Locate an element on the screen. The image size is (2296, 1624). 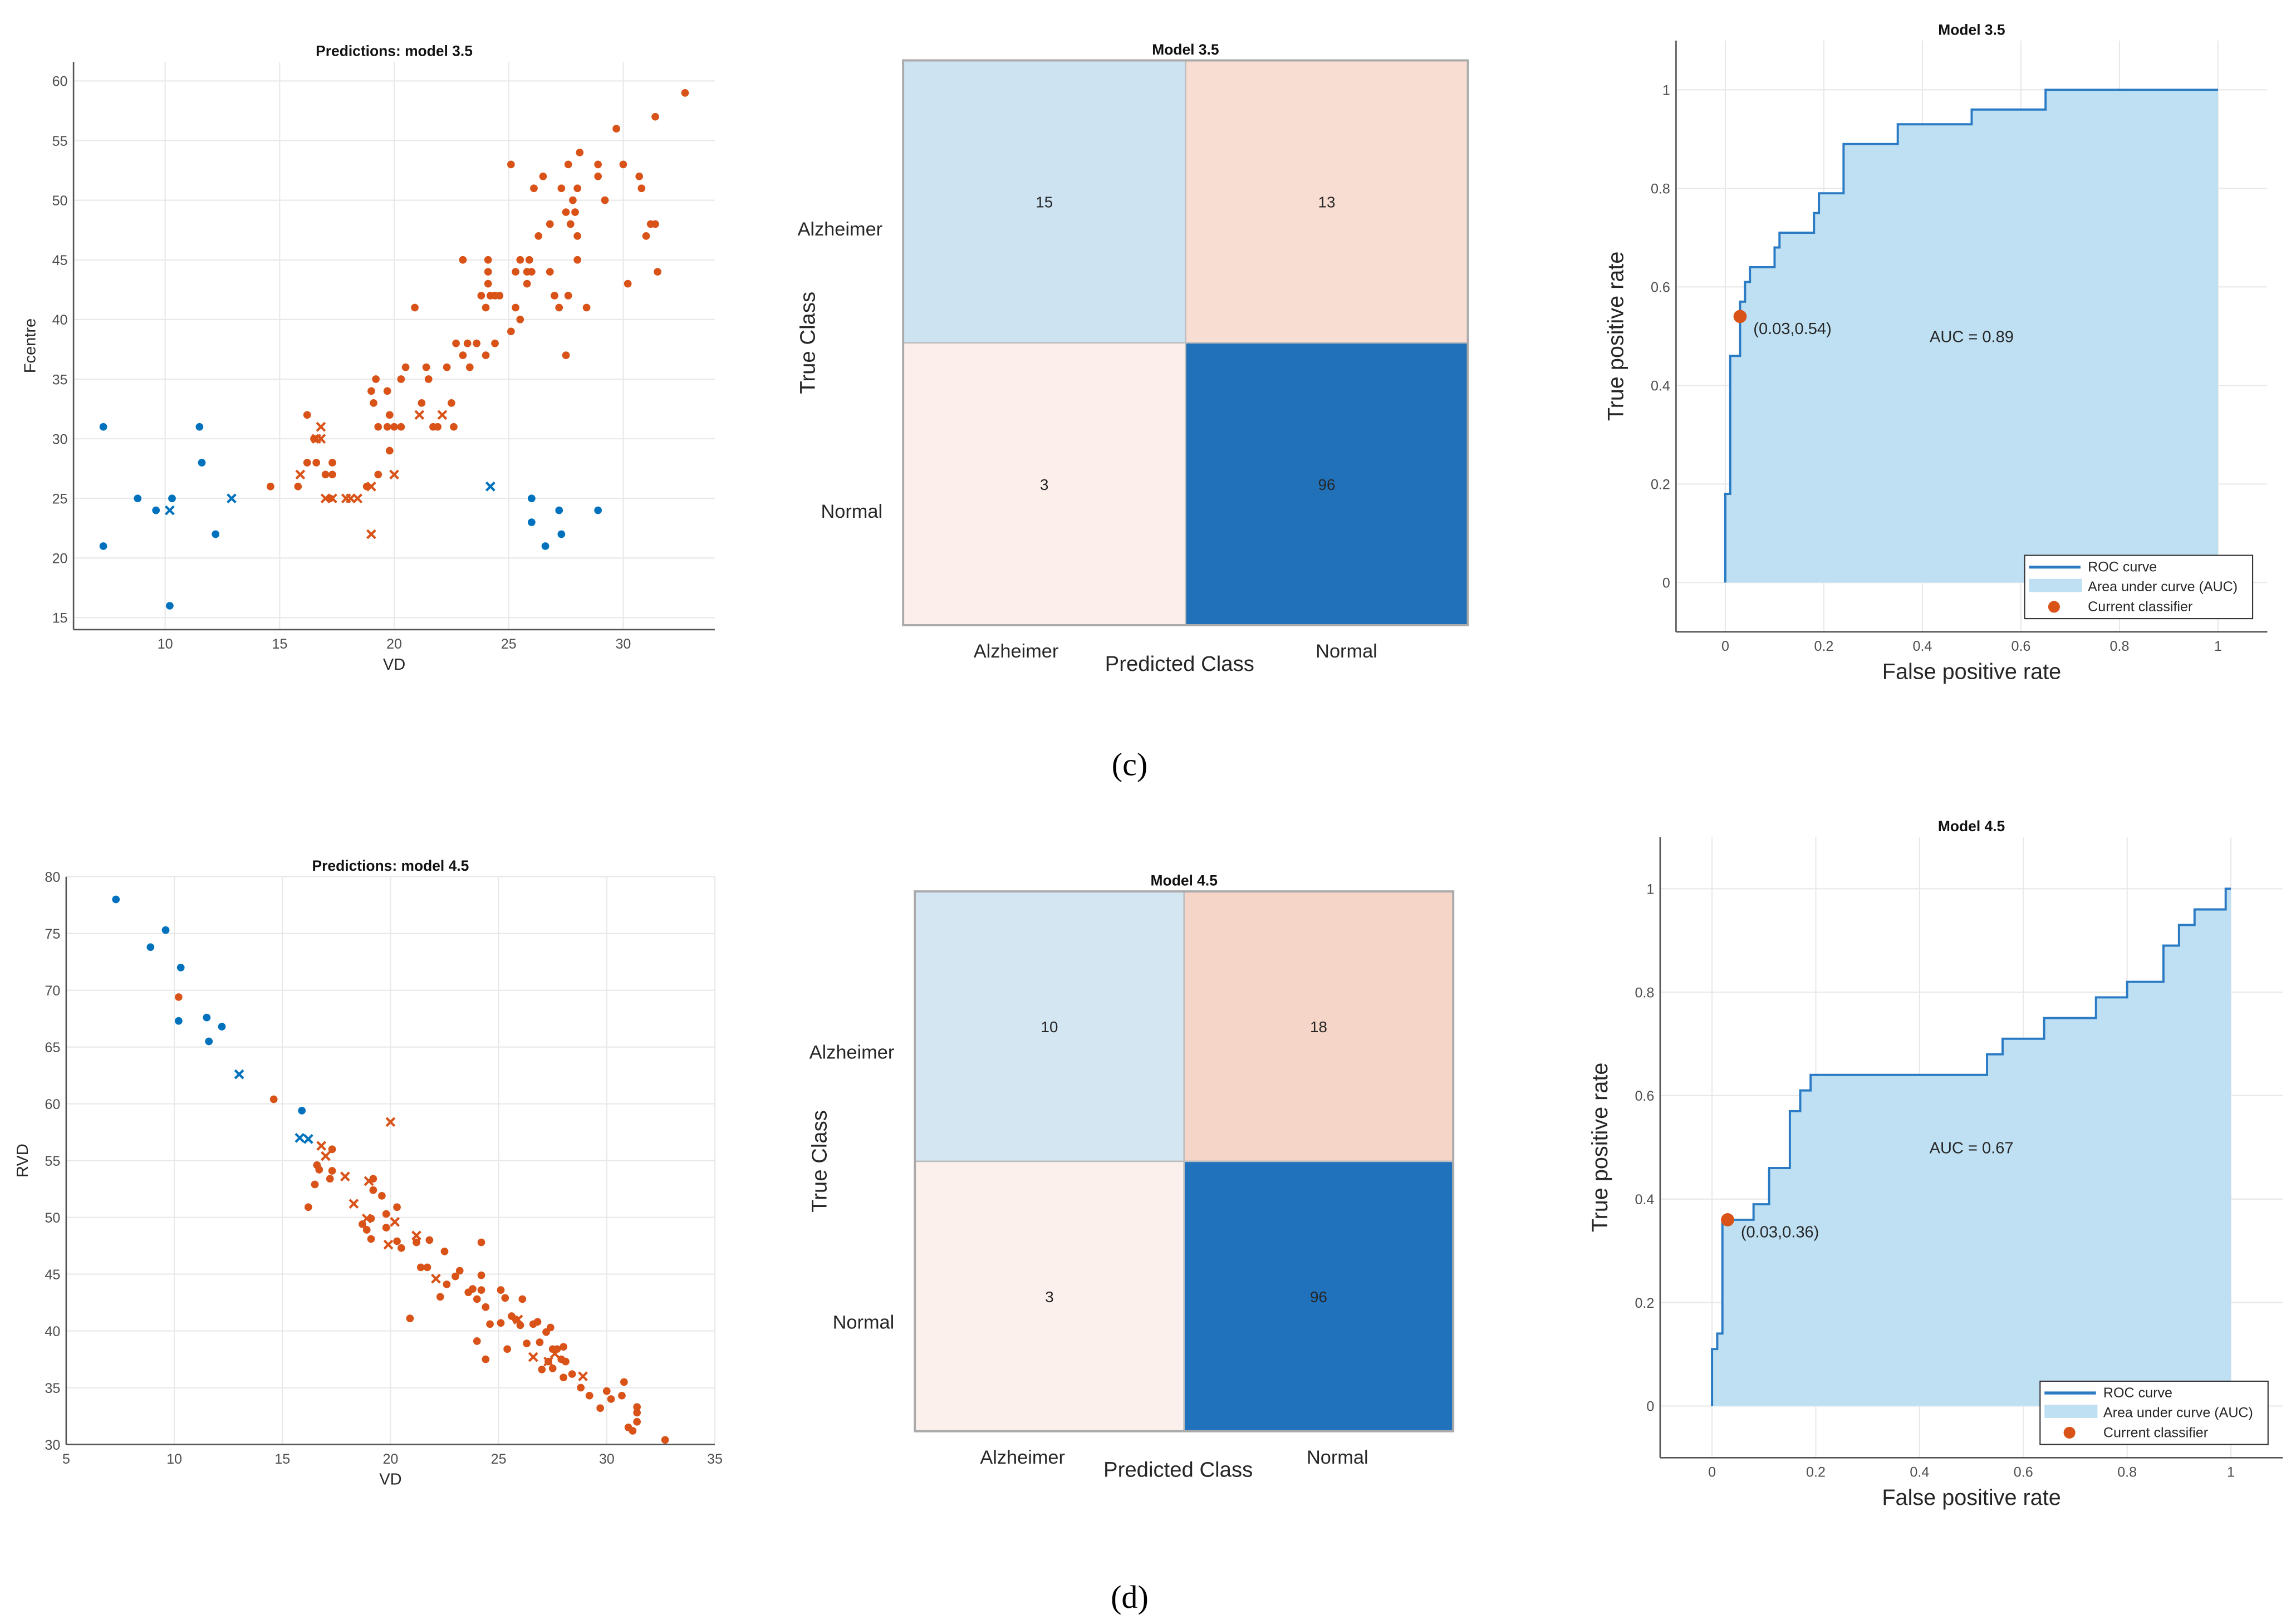
x-axis-label: Predicted Class is located at coordinates (1178, 1470).